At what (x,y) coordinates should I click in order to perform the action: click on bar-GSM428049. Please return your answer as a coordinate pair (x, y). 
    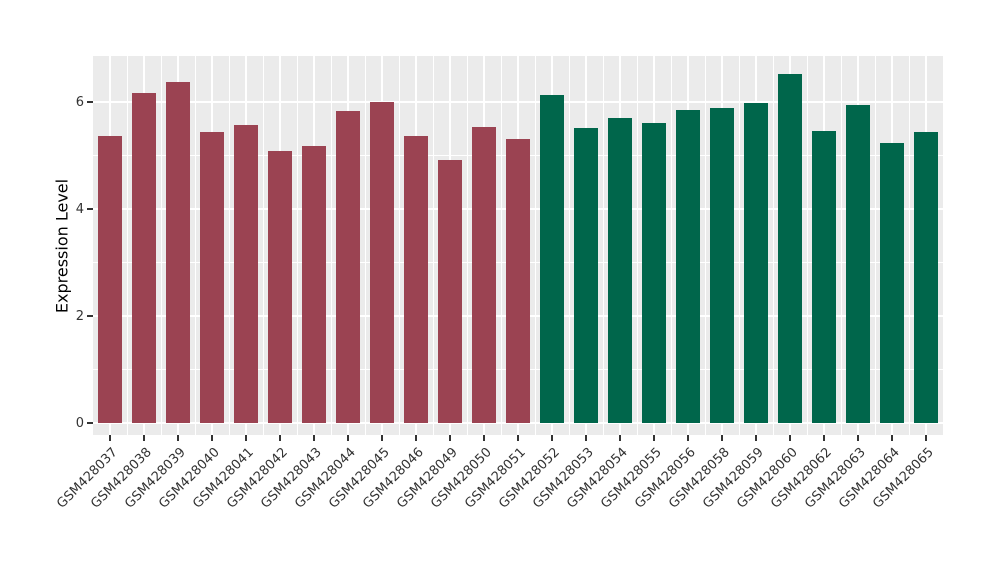
    Looking at the image, I should click on (450, 291).